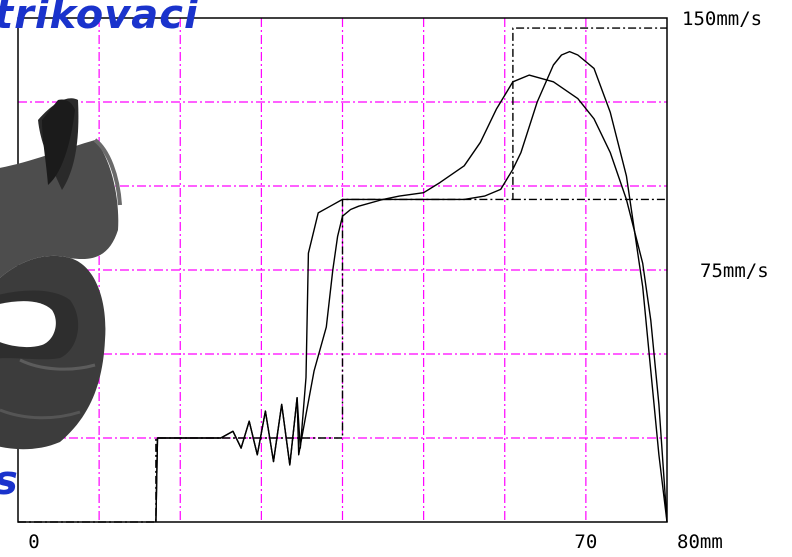 This screenshot has width=792, height=557. Describe the element at coordinates (61, 274) in the screenshot. I see `rope-clamp-photo` at that location.